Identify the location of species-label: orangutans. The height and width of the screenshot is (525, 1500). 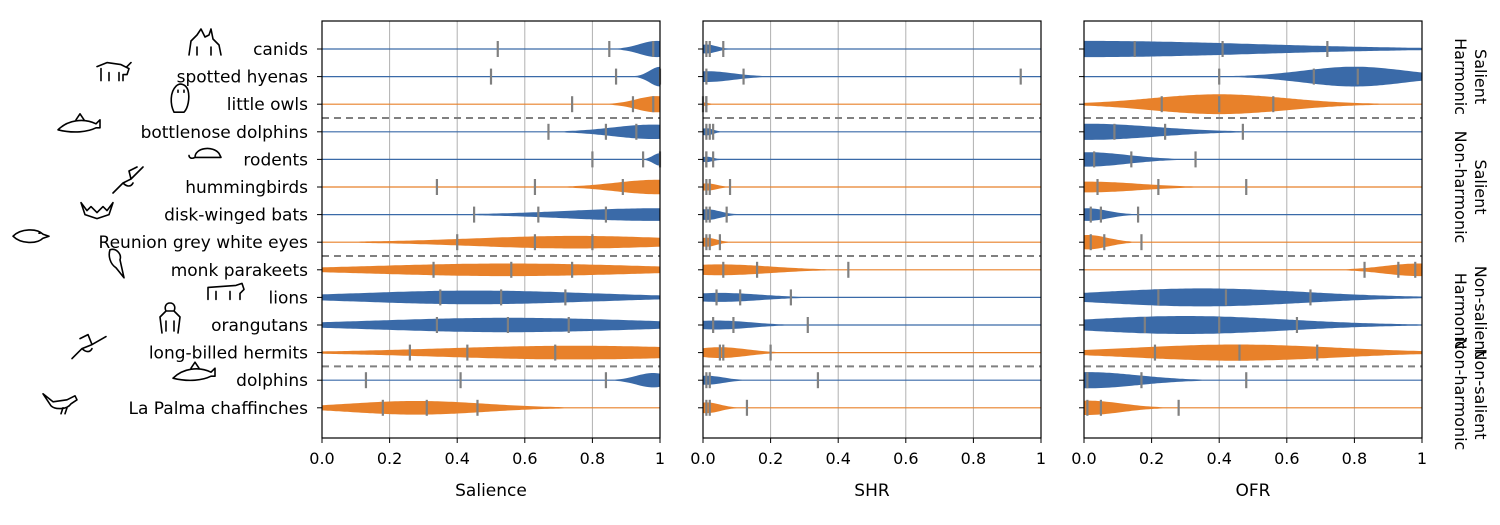
(259, 326).